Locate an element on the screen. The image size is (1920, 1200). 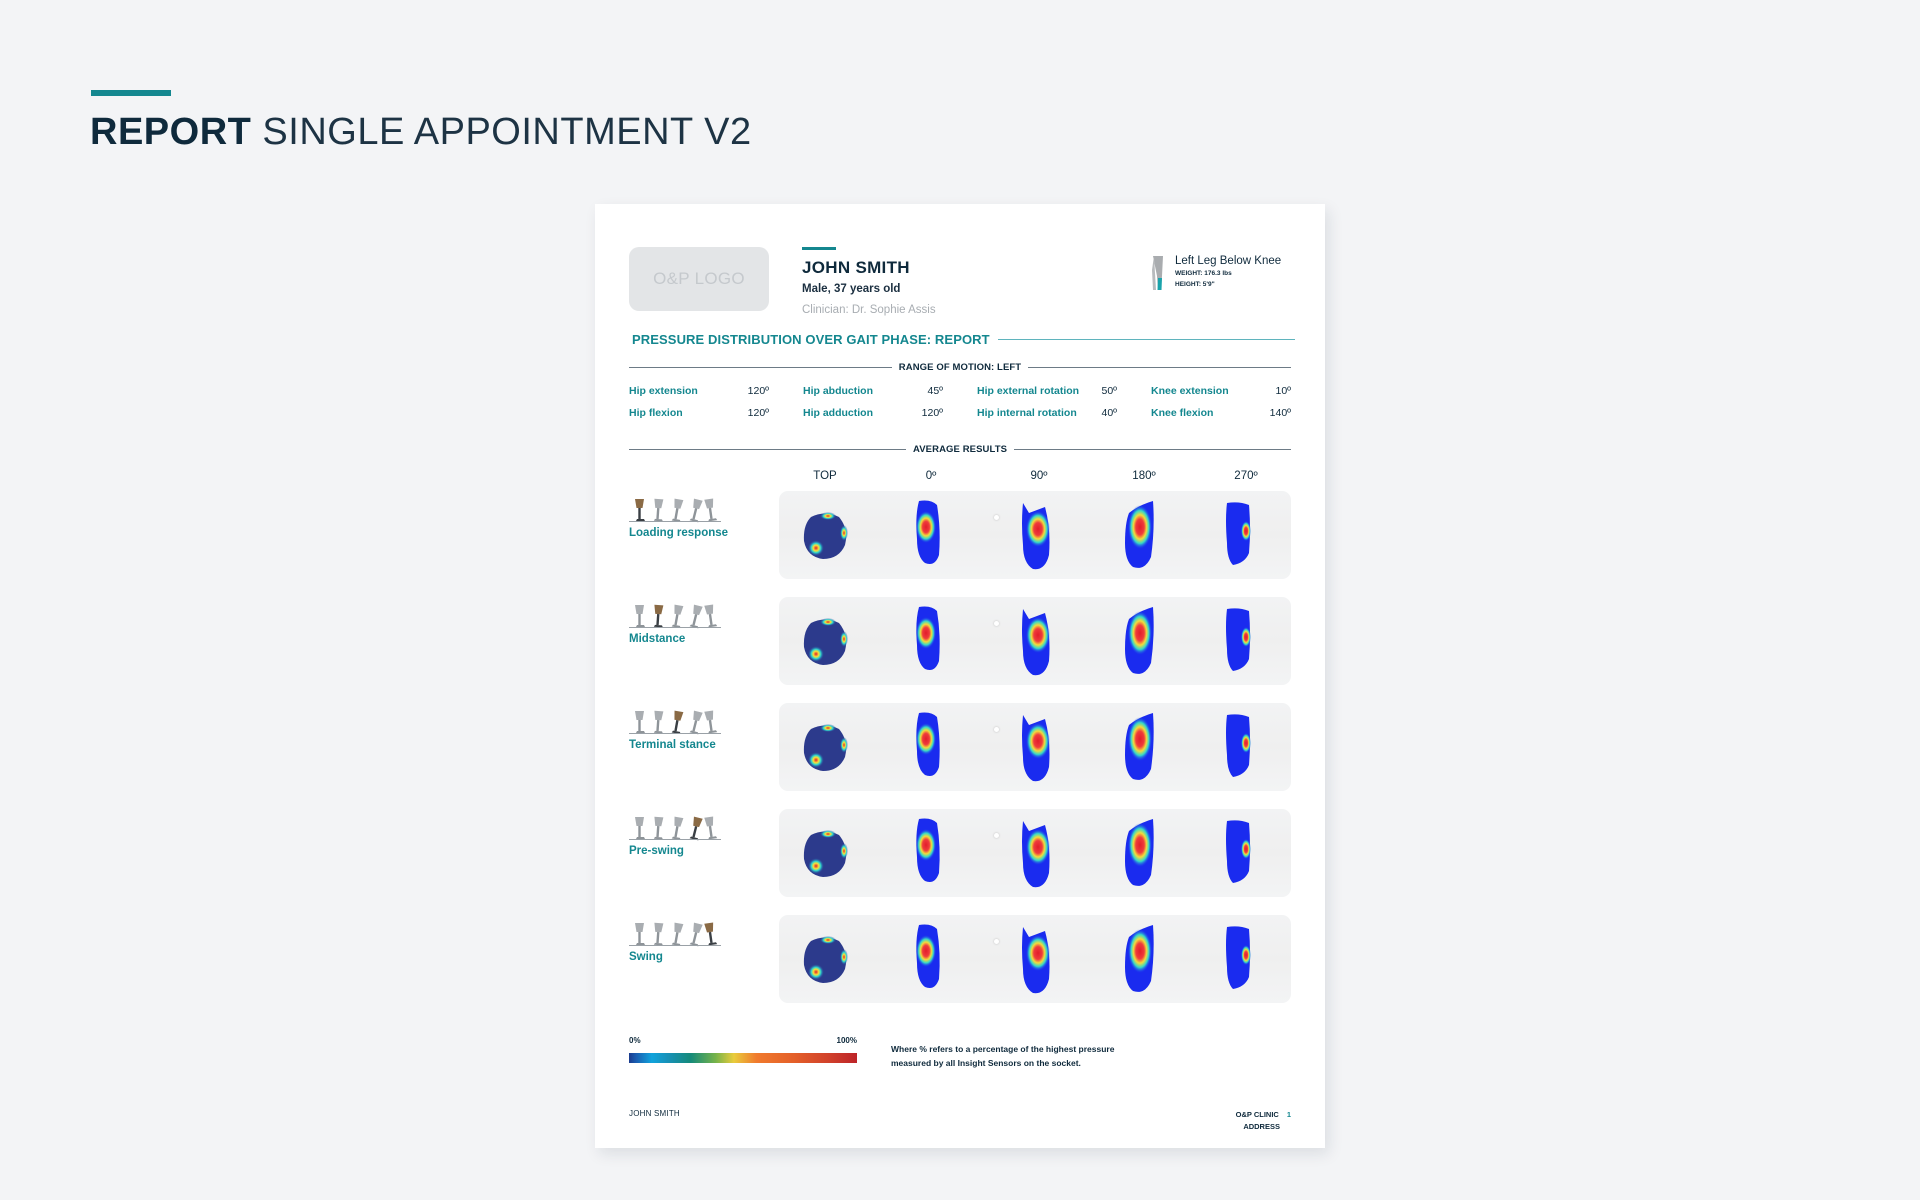
gait-phase-label: Swing is located at coordinates (646, 957).